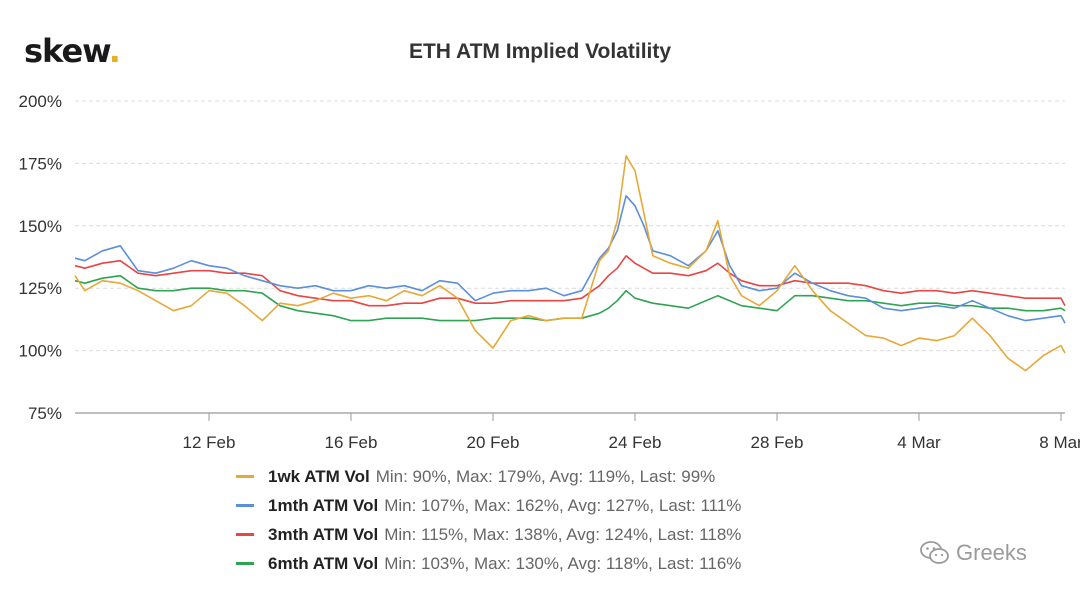 The height and width of the screenshot is (603, 1080). What do you see at coordinates (40, 163) in the screenshot?
I see `y-tick-label: 175%` at bounding box center [40, 163].